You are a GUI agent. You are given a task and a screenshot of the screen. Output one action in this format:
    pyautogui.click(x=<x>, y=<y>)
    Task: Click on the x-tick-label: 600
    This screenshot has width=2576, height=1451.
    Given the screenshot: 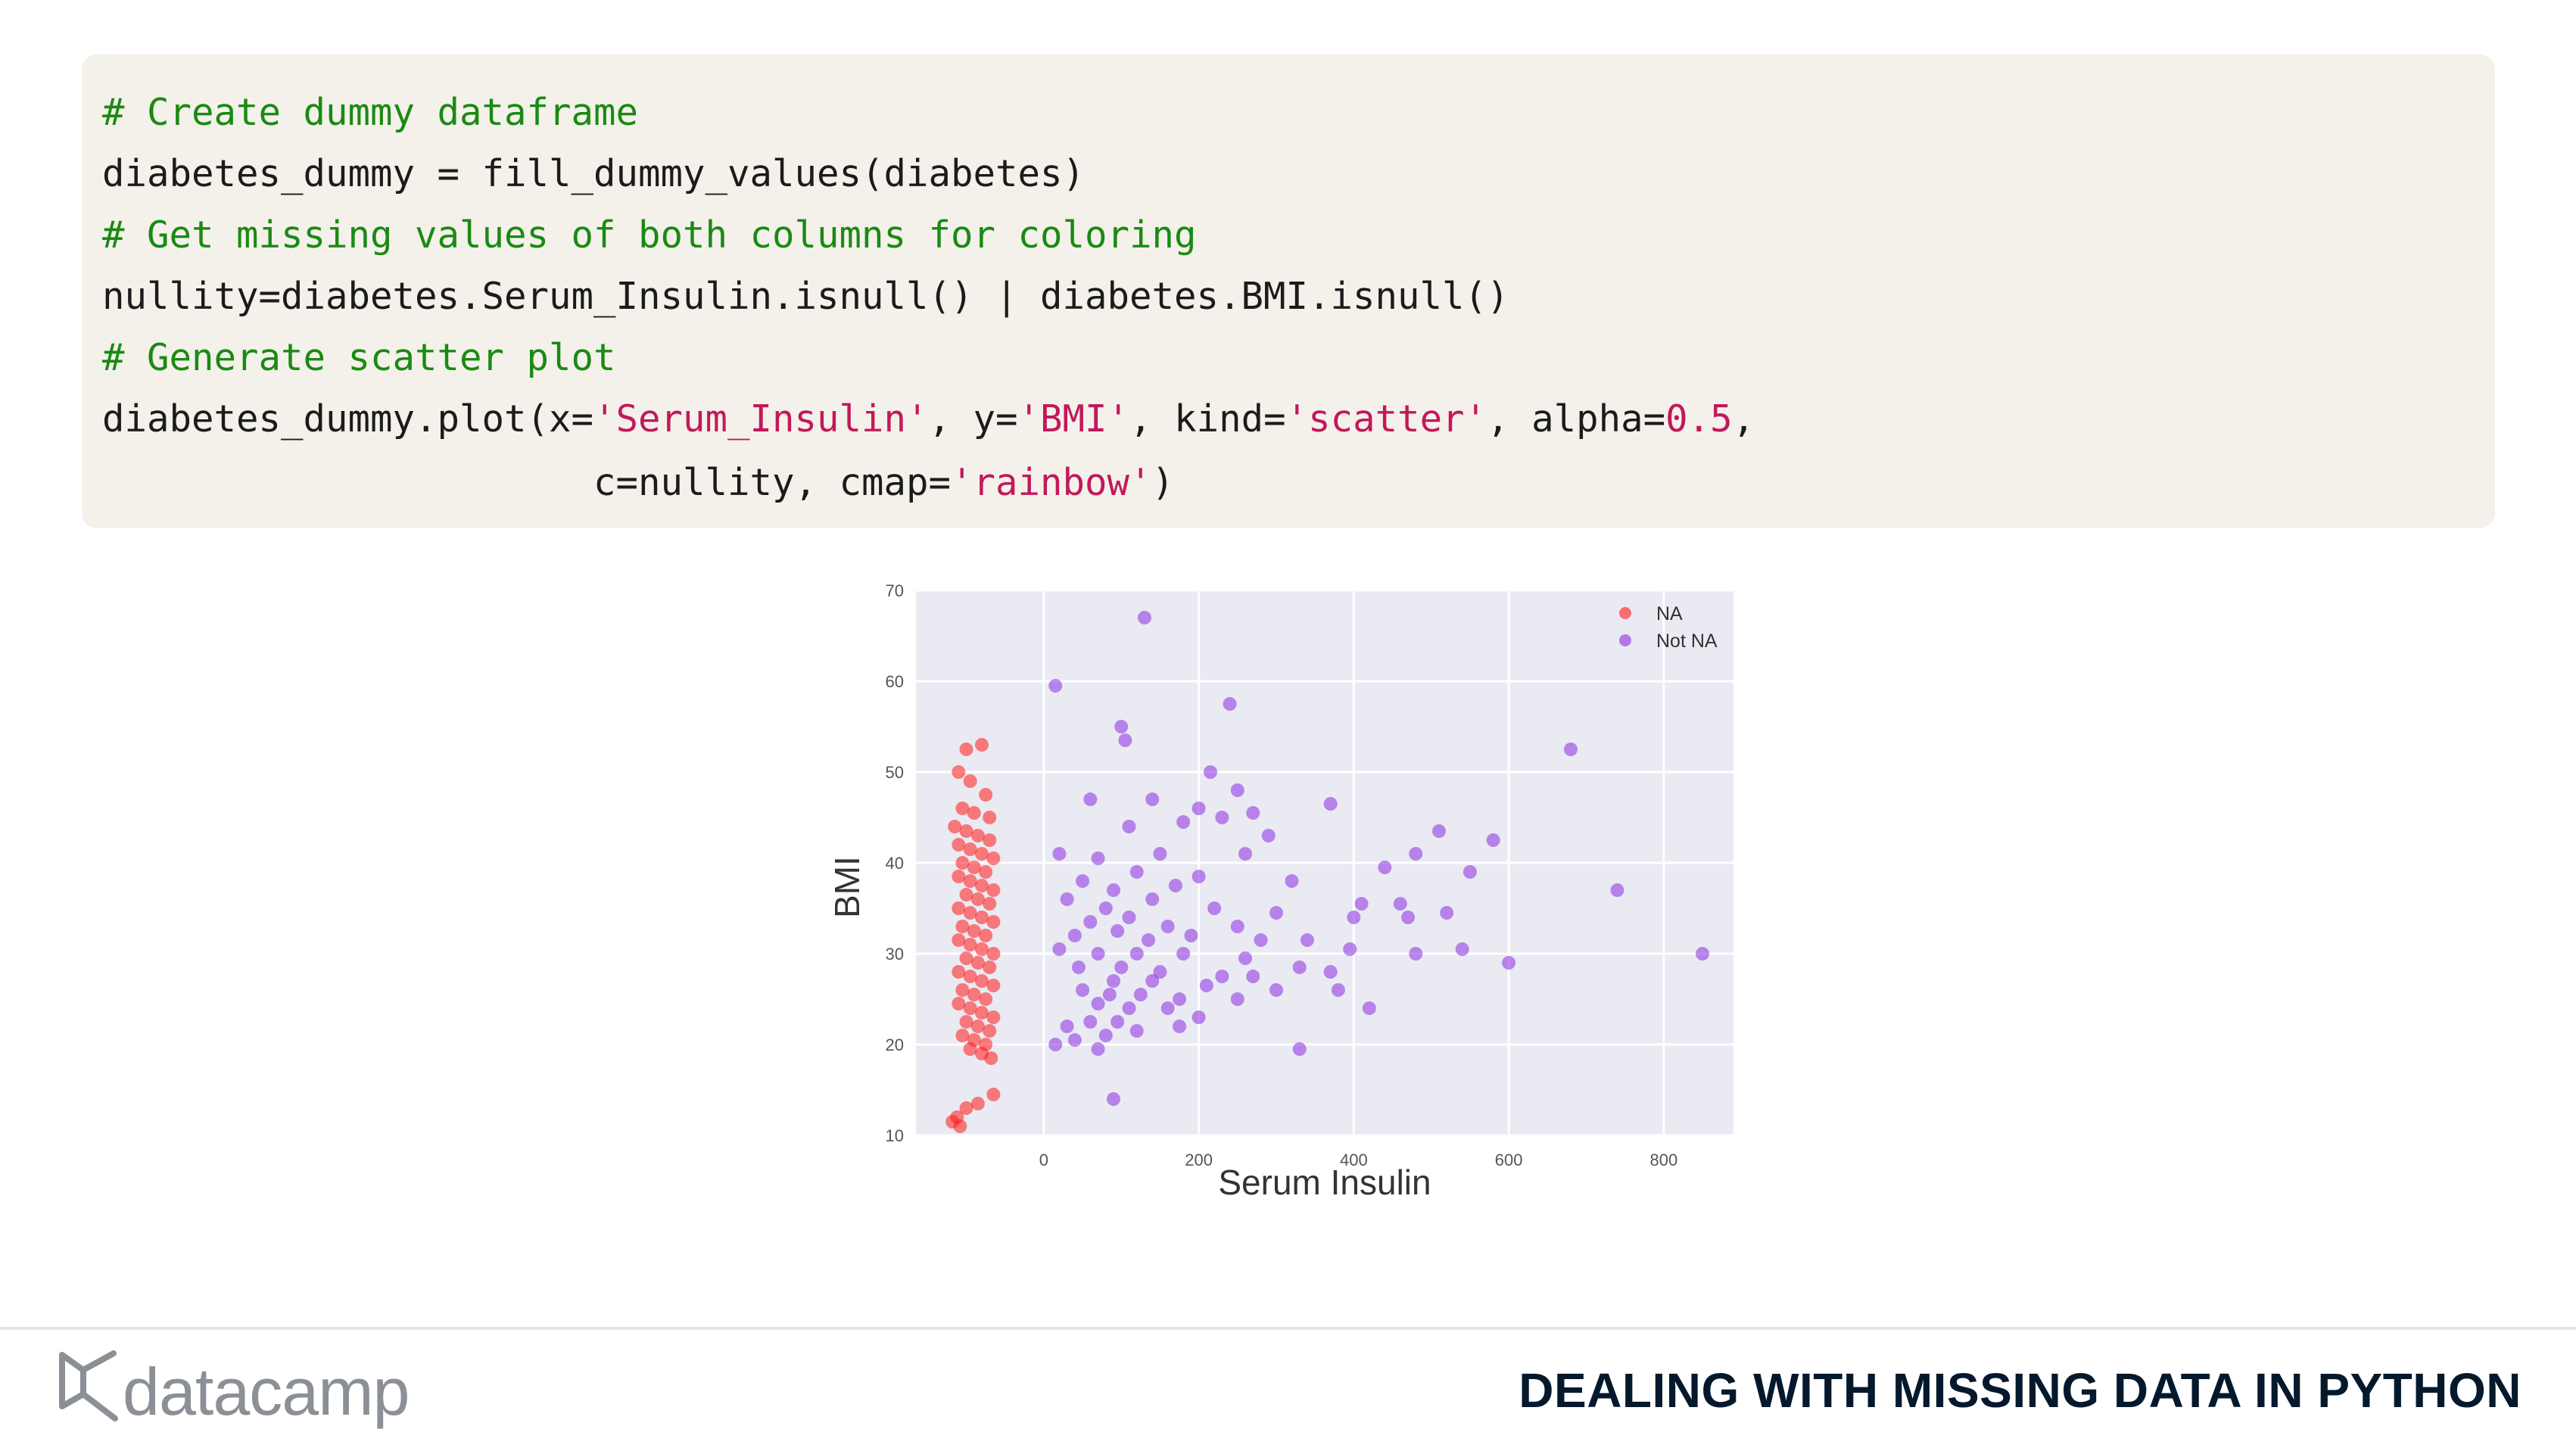 What is the action you would take?
    pyautogui.click(x=1509, y=1160)
    